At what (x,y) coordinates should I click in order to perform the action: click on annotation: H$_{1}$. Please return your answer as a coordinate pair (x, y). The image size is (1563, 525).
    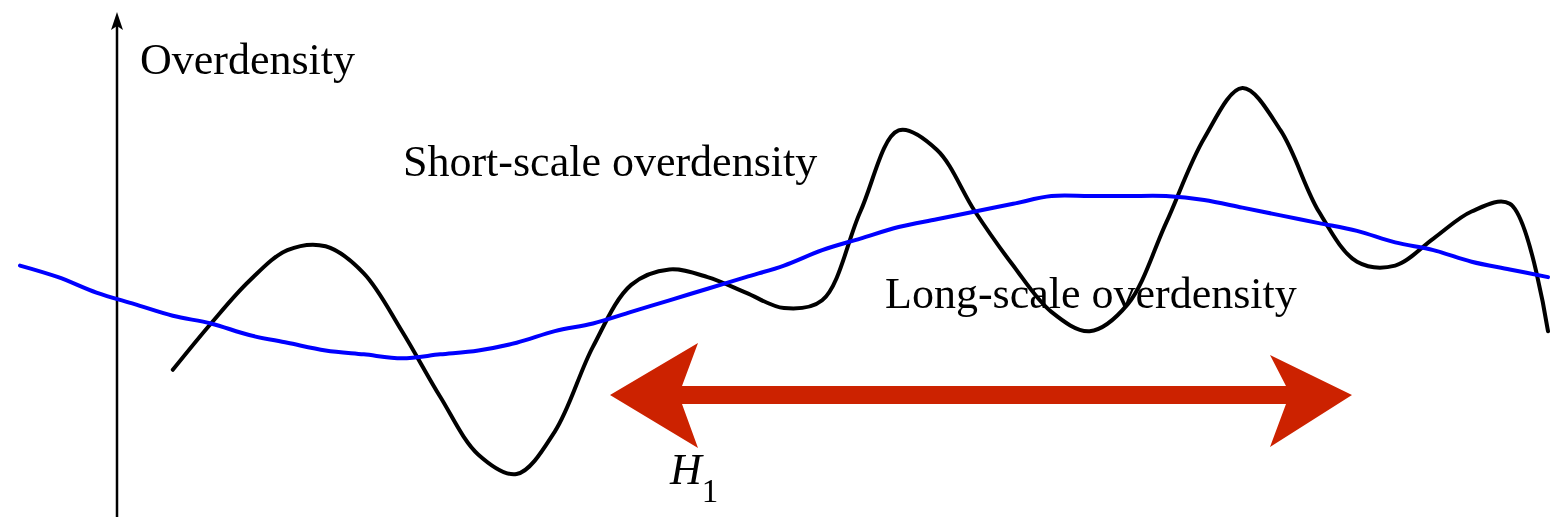
    Looking at the image, I should click on (694, 477).